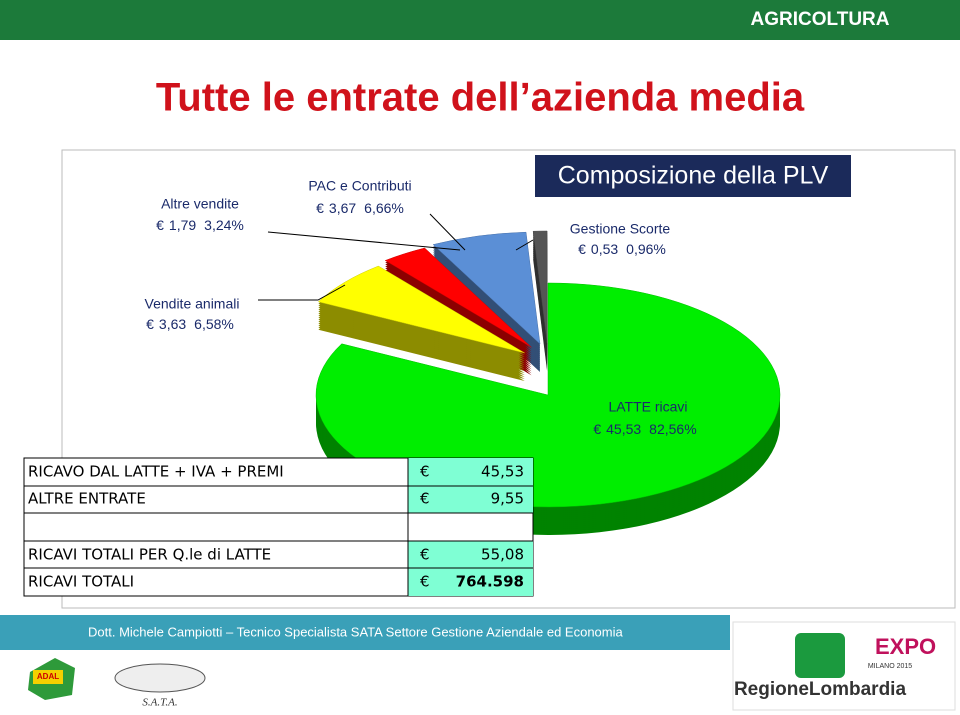 The width and height of the screenshot is (960, 715). Describe the element at coordinates (644, 429) in the screenshot. I see `slice-value: €45,53 82,56%` at that location.